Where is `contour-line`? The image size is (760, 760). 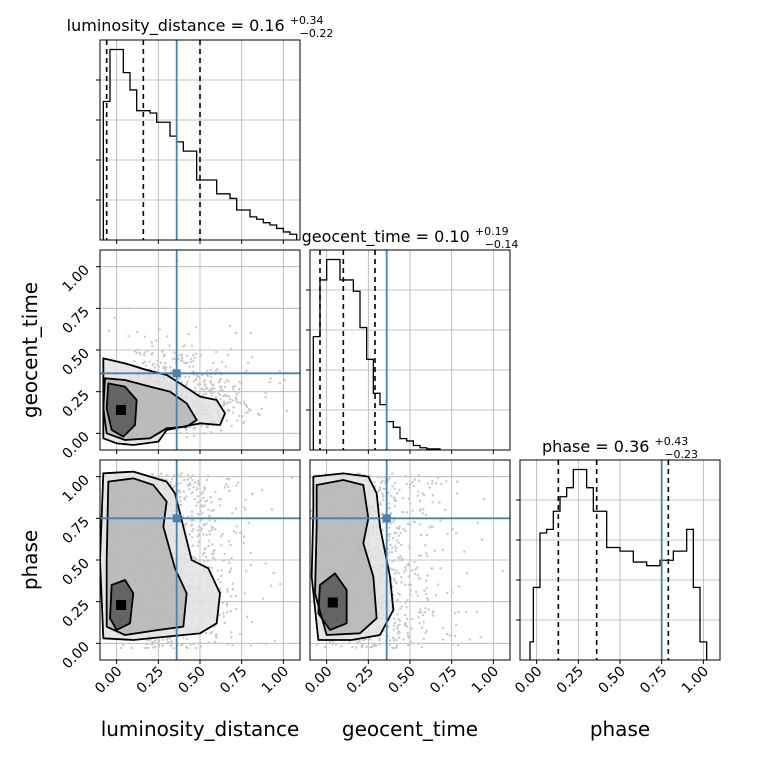
contour-line is located at coordinates (160, 555).